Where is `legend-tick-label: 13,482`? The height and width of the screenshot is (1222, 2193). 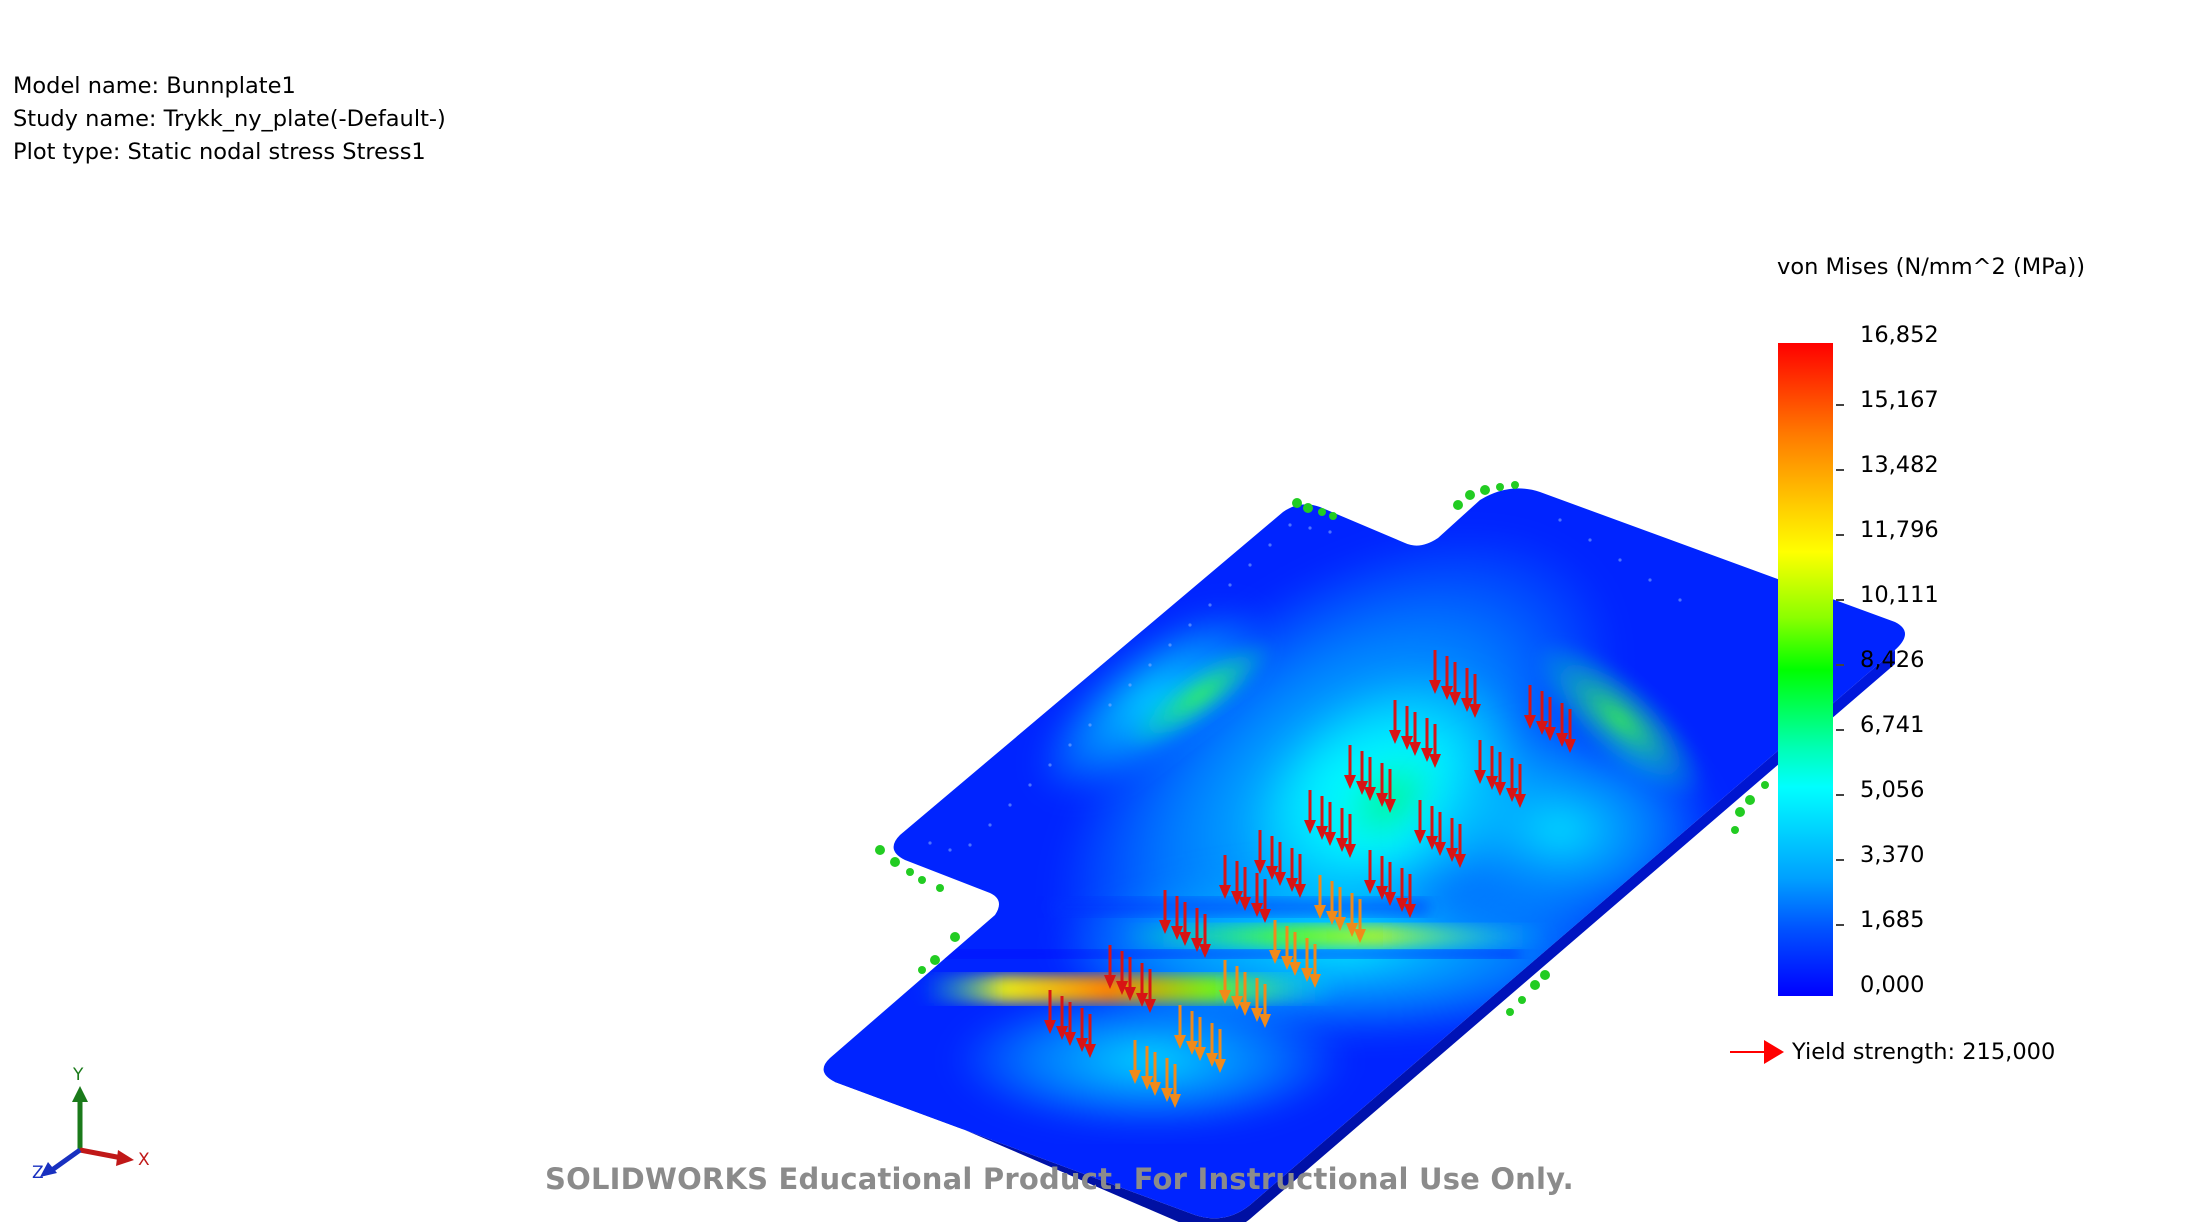 legend-tick-label: 13,482 is located at coordinates (1899, 465).